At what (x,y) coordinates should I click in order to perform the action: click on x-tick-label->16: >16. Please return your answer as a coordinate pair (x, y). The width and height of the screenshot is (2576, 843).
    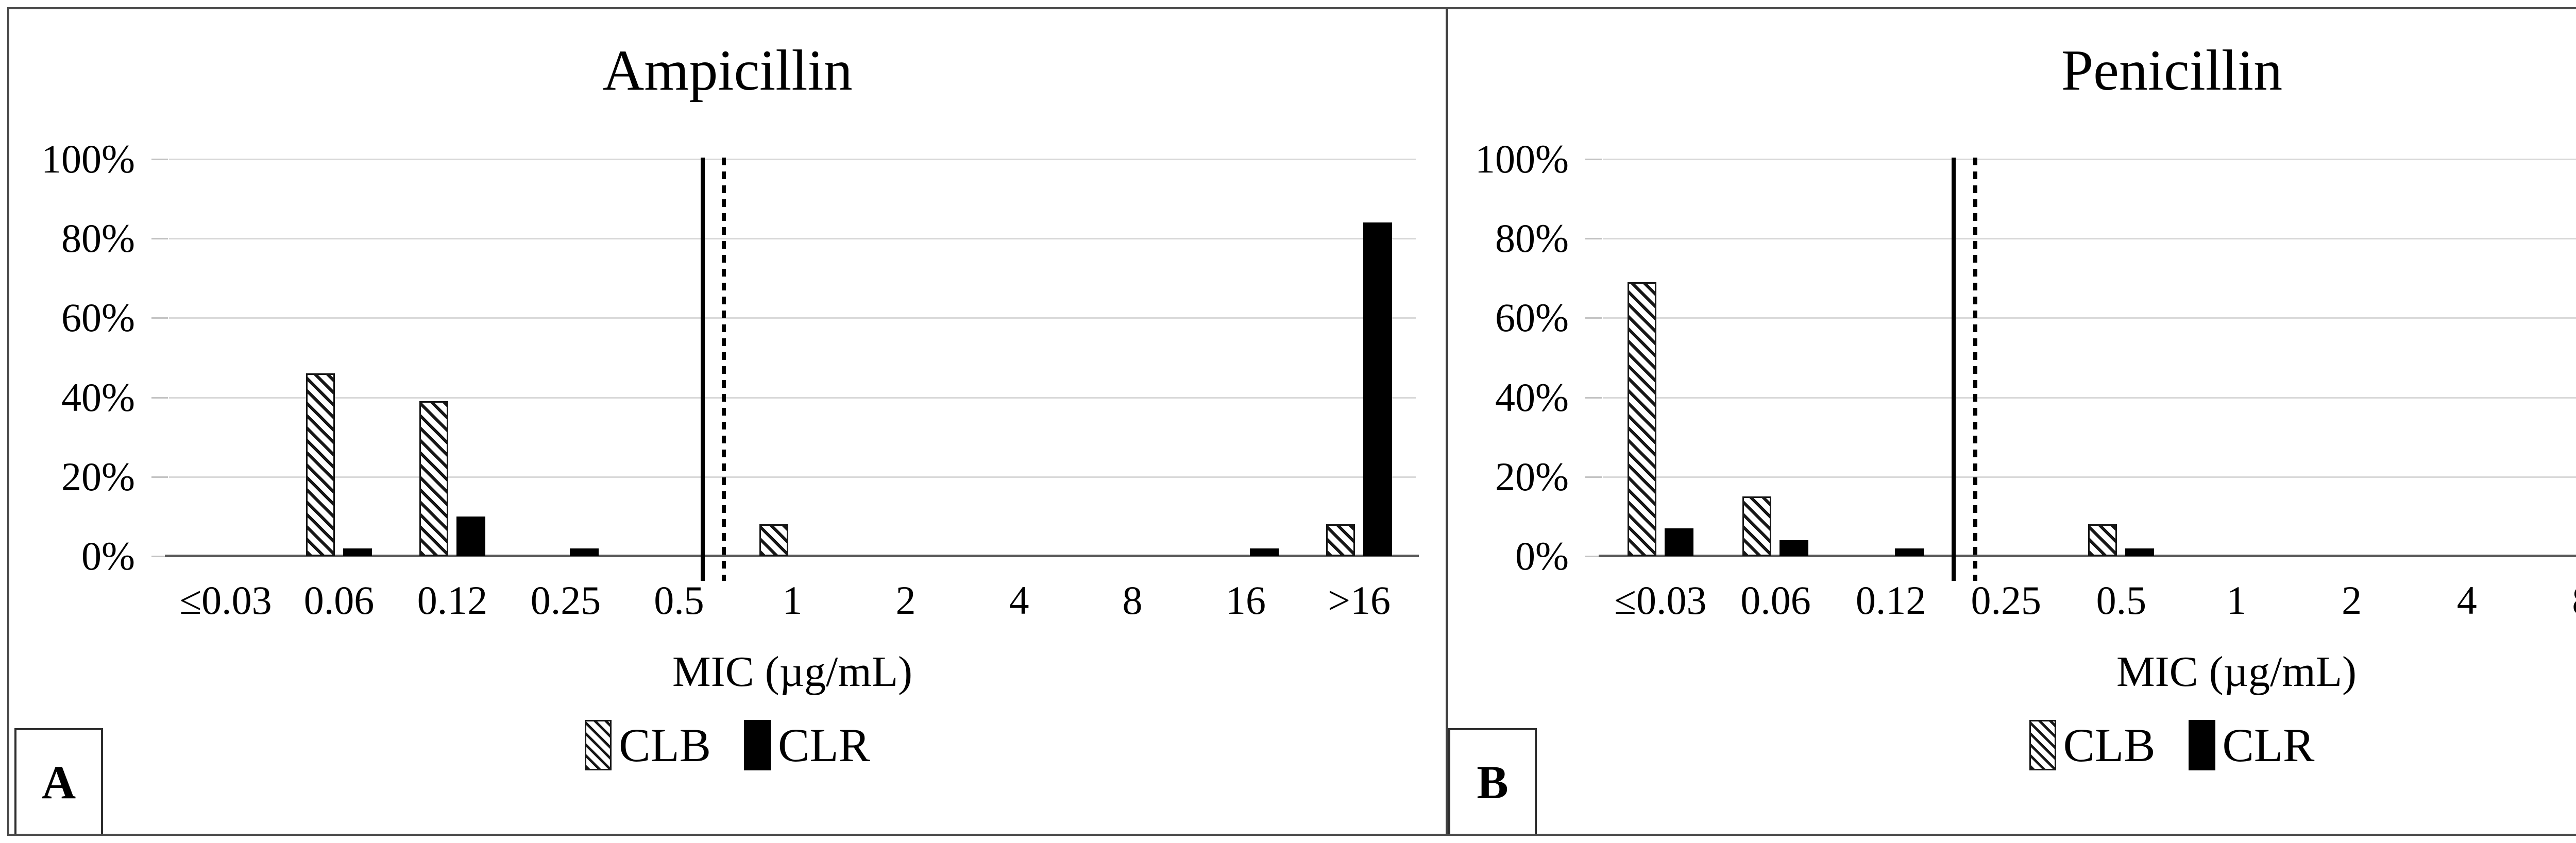
    Looking at the image, I should click on (1359, 600).